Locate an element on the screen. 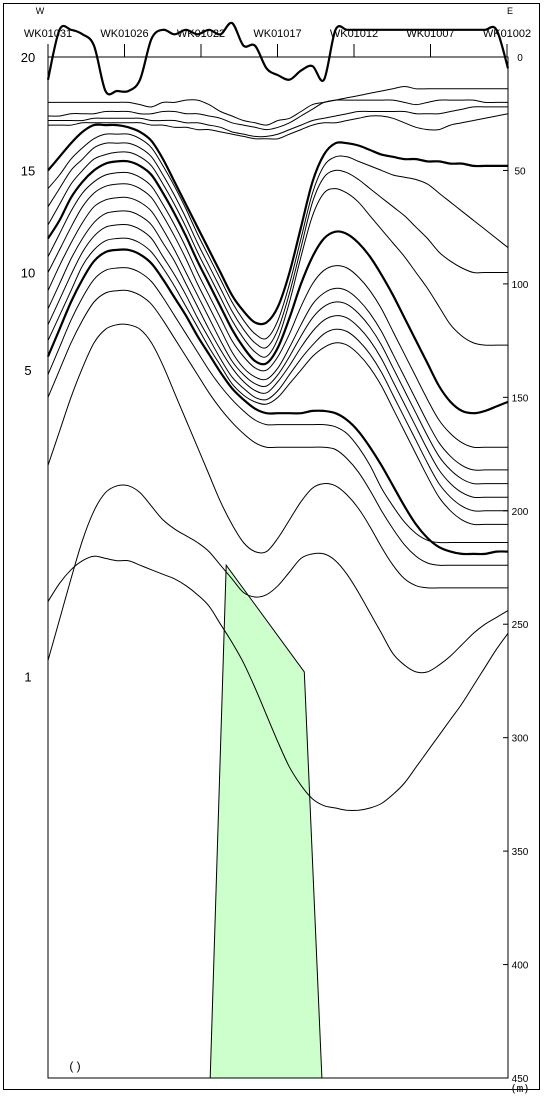 The width and height of the screenshot is (550, 1097). station-label: WK01031 is located at coordinates (48, 34).